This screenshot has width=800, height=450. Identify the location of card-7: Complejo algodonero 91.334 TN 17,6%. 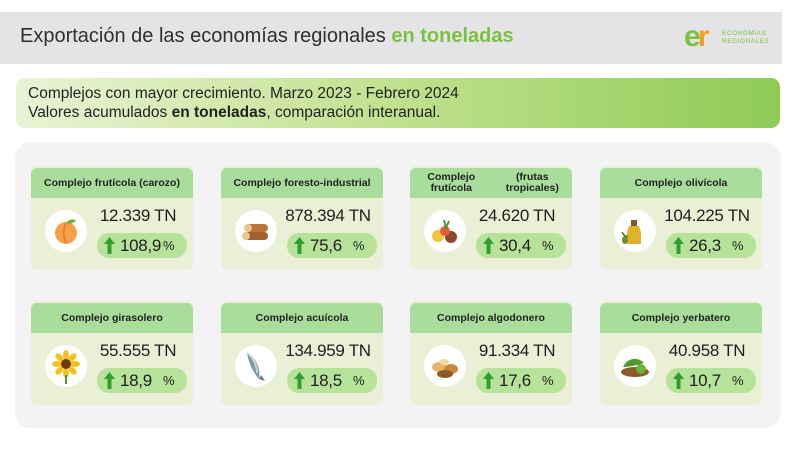
(491, 353).